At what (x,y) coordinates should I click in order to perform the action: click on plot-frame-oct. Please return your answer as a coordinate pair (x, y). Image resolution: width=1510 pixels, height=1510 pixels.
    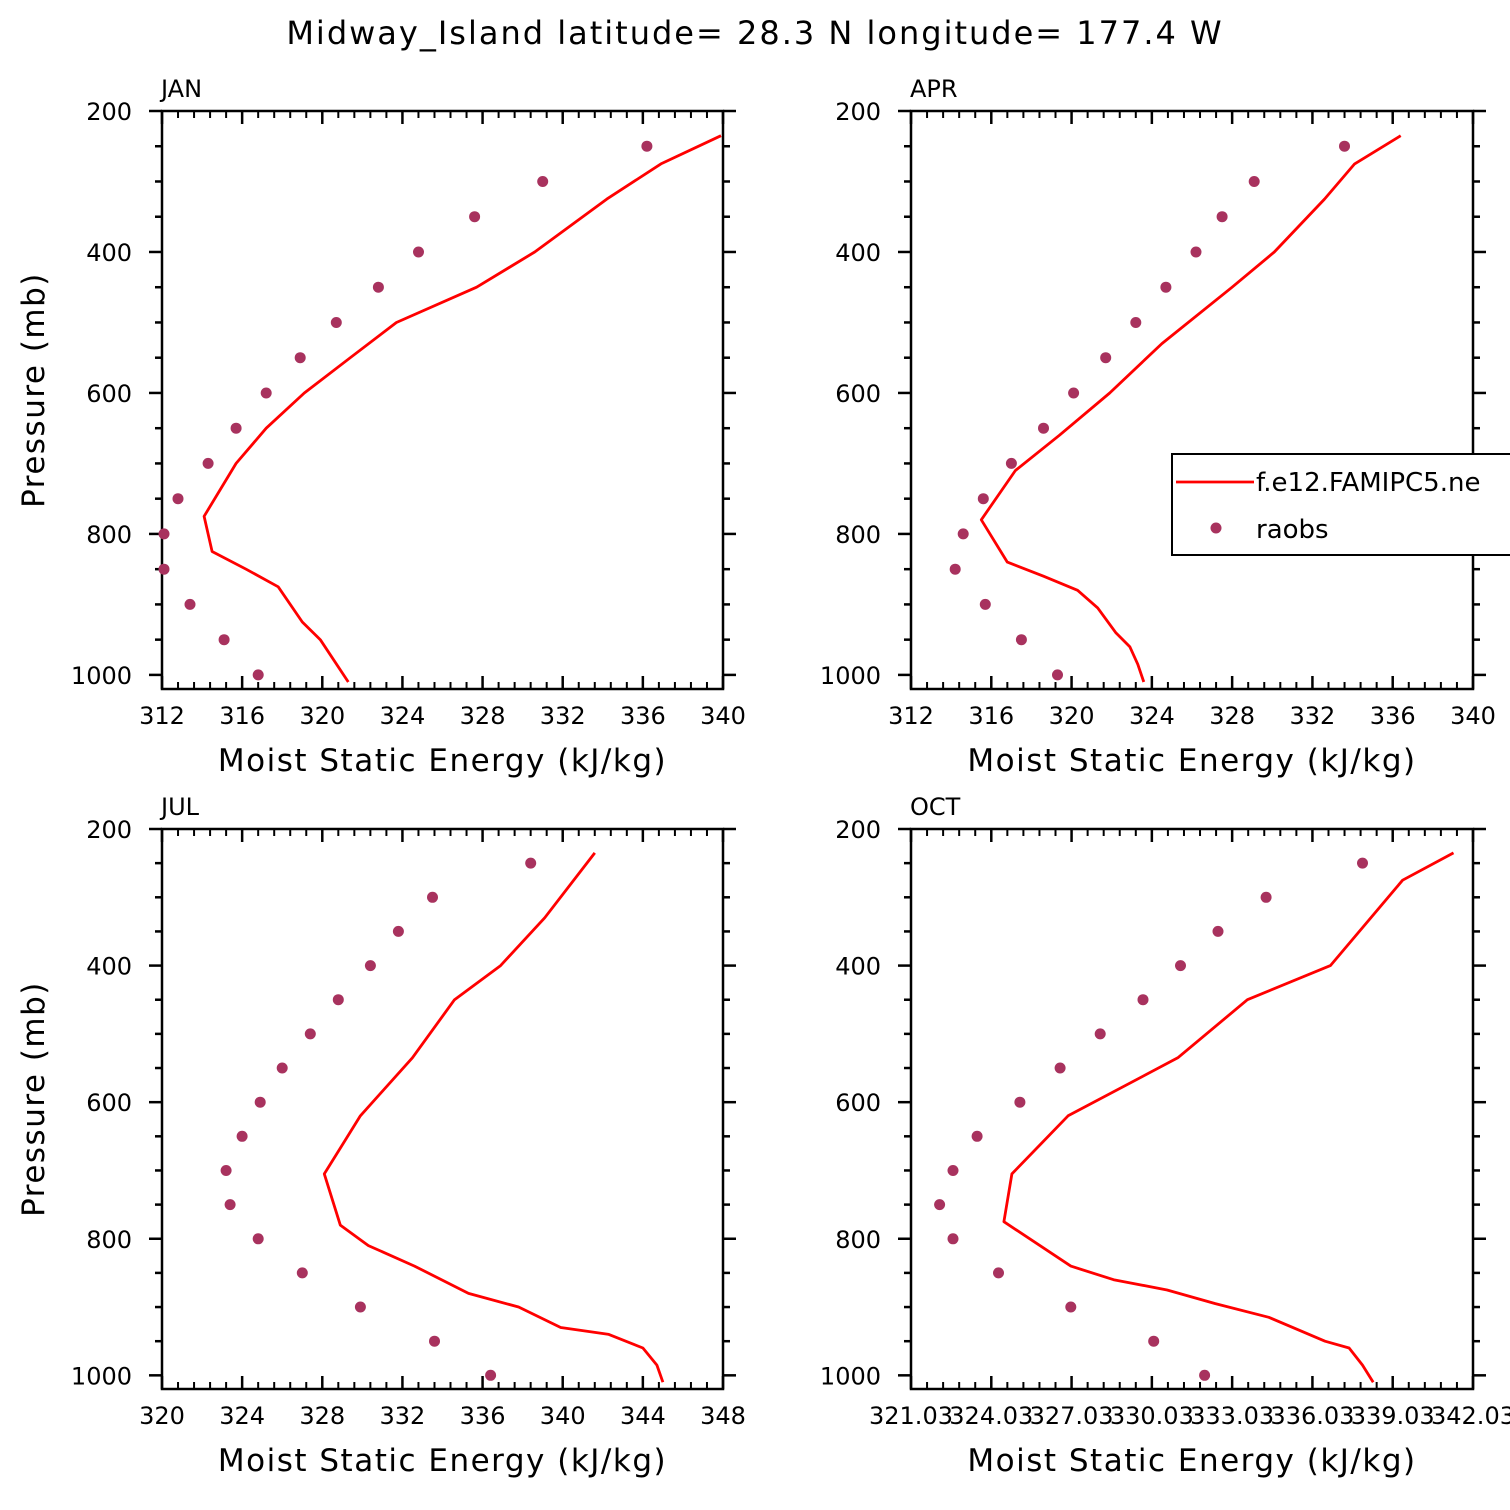
    Looking at the image, I should click on (1192, 1109).